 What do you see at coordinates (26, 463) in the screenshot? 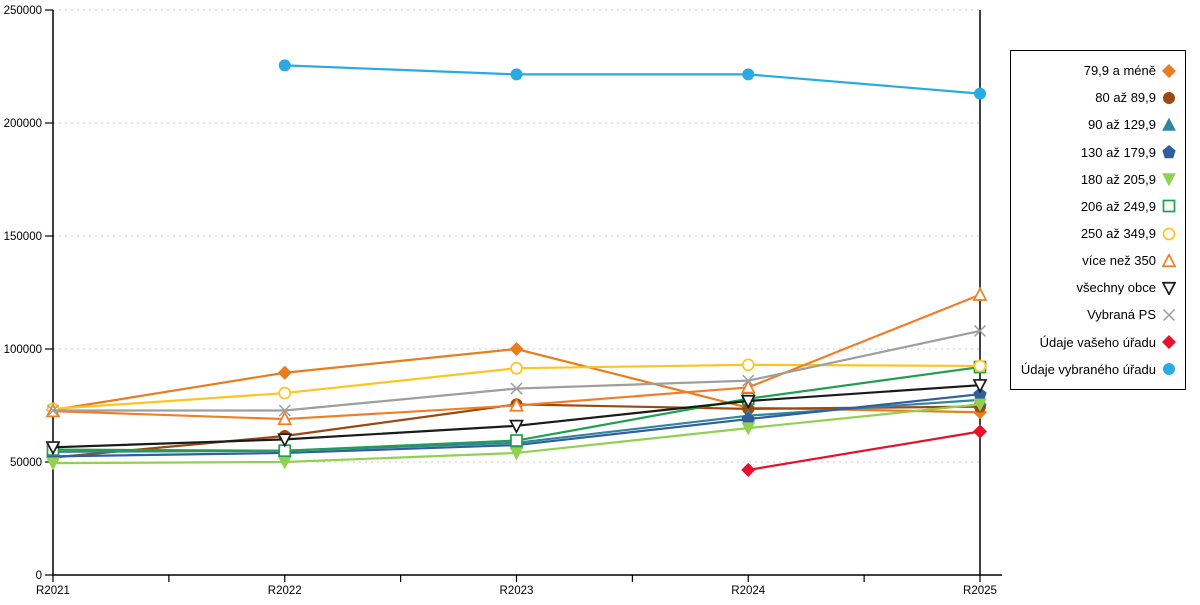
I see `y-tick-label: 50000` at bounding box center [26, 463].